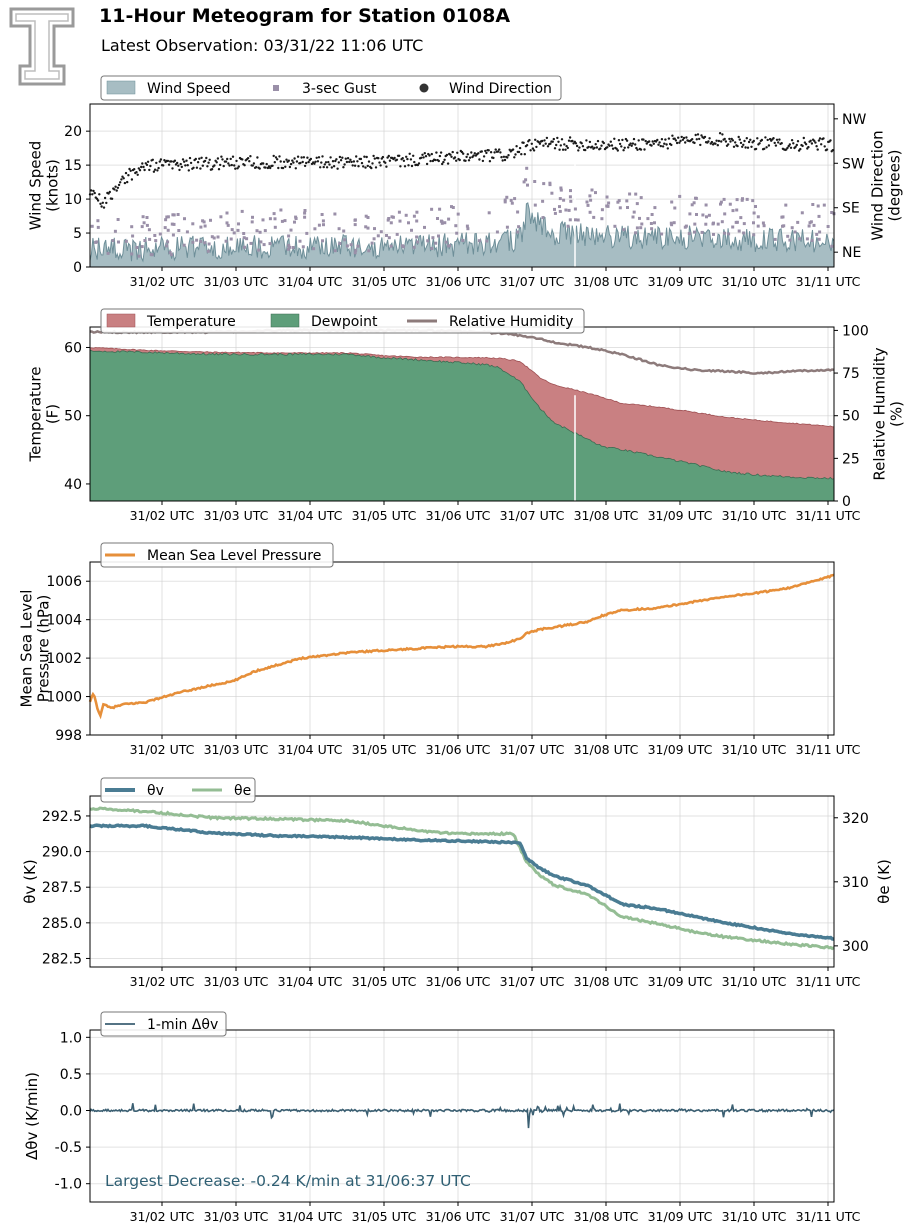  I want to click on pressure-frame, so click(462, 648).